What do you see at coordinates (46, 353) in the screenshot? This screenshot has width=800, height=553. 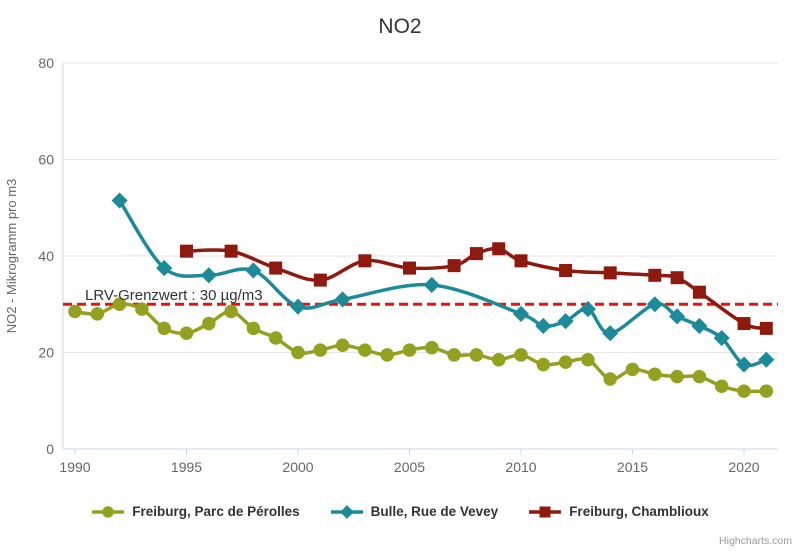 I see `y-tick-label: 20` at bounding box center [46, 353].